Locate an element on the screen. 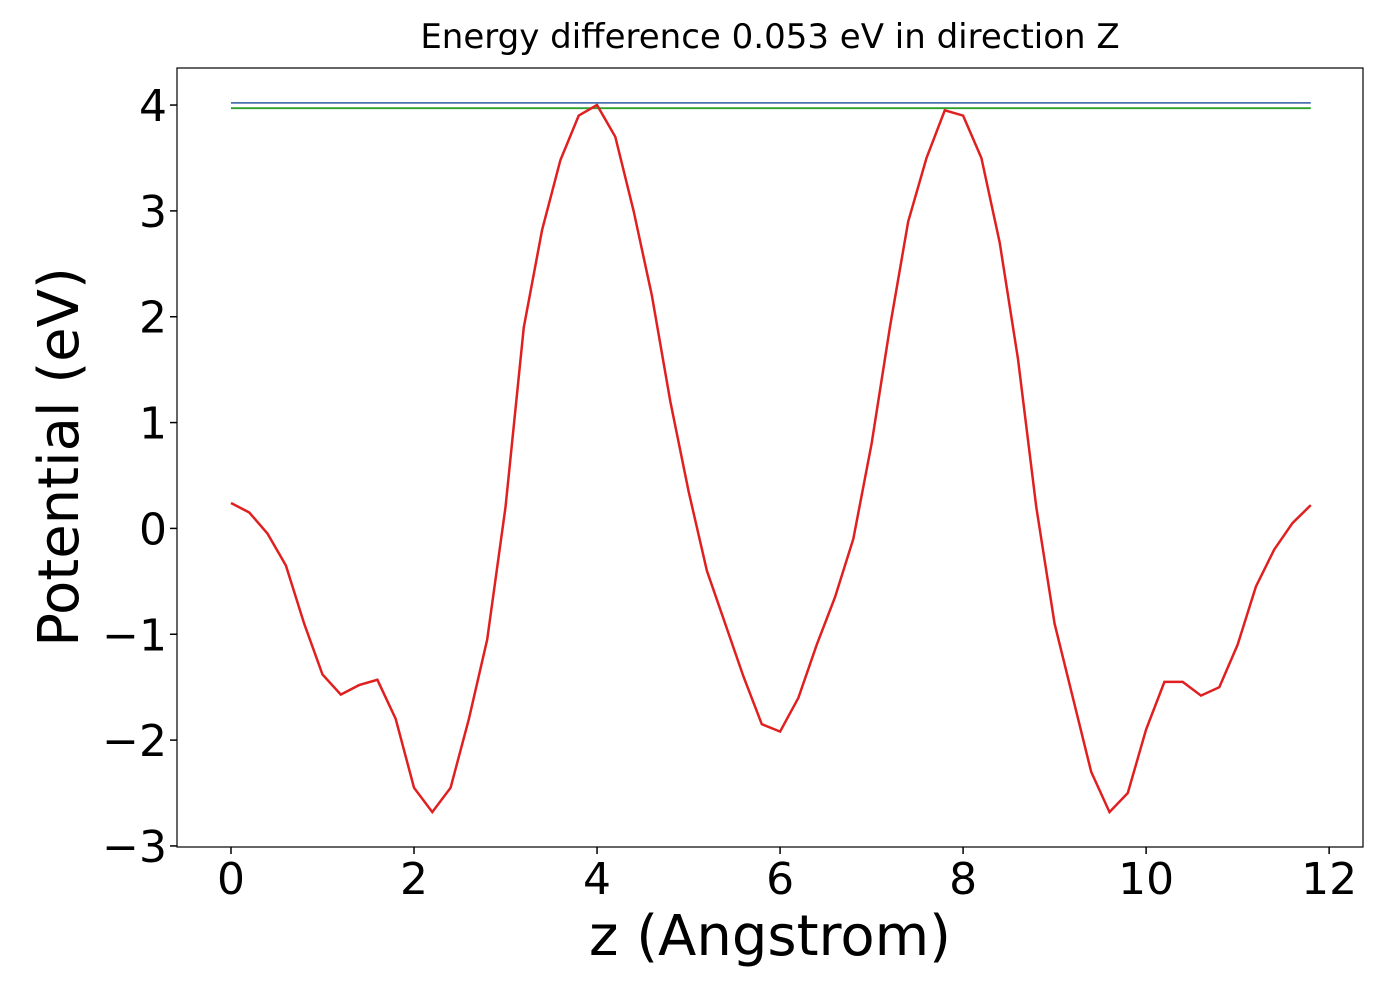  y-tick-label: 0 is located at coordinates (153, 529).